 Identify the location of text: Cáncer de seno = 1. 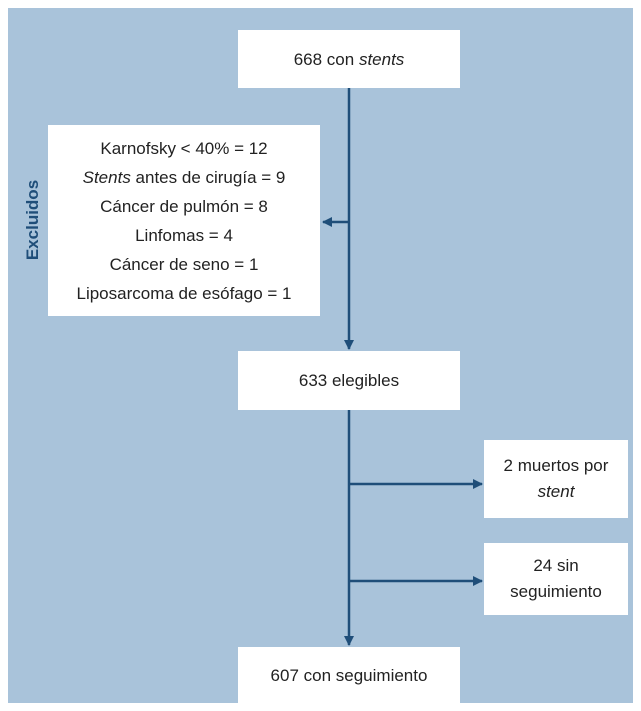
(184, 264).